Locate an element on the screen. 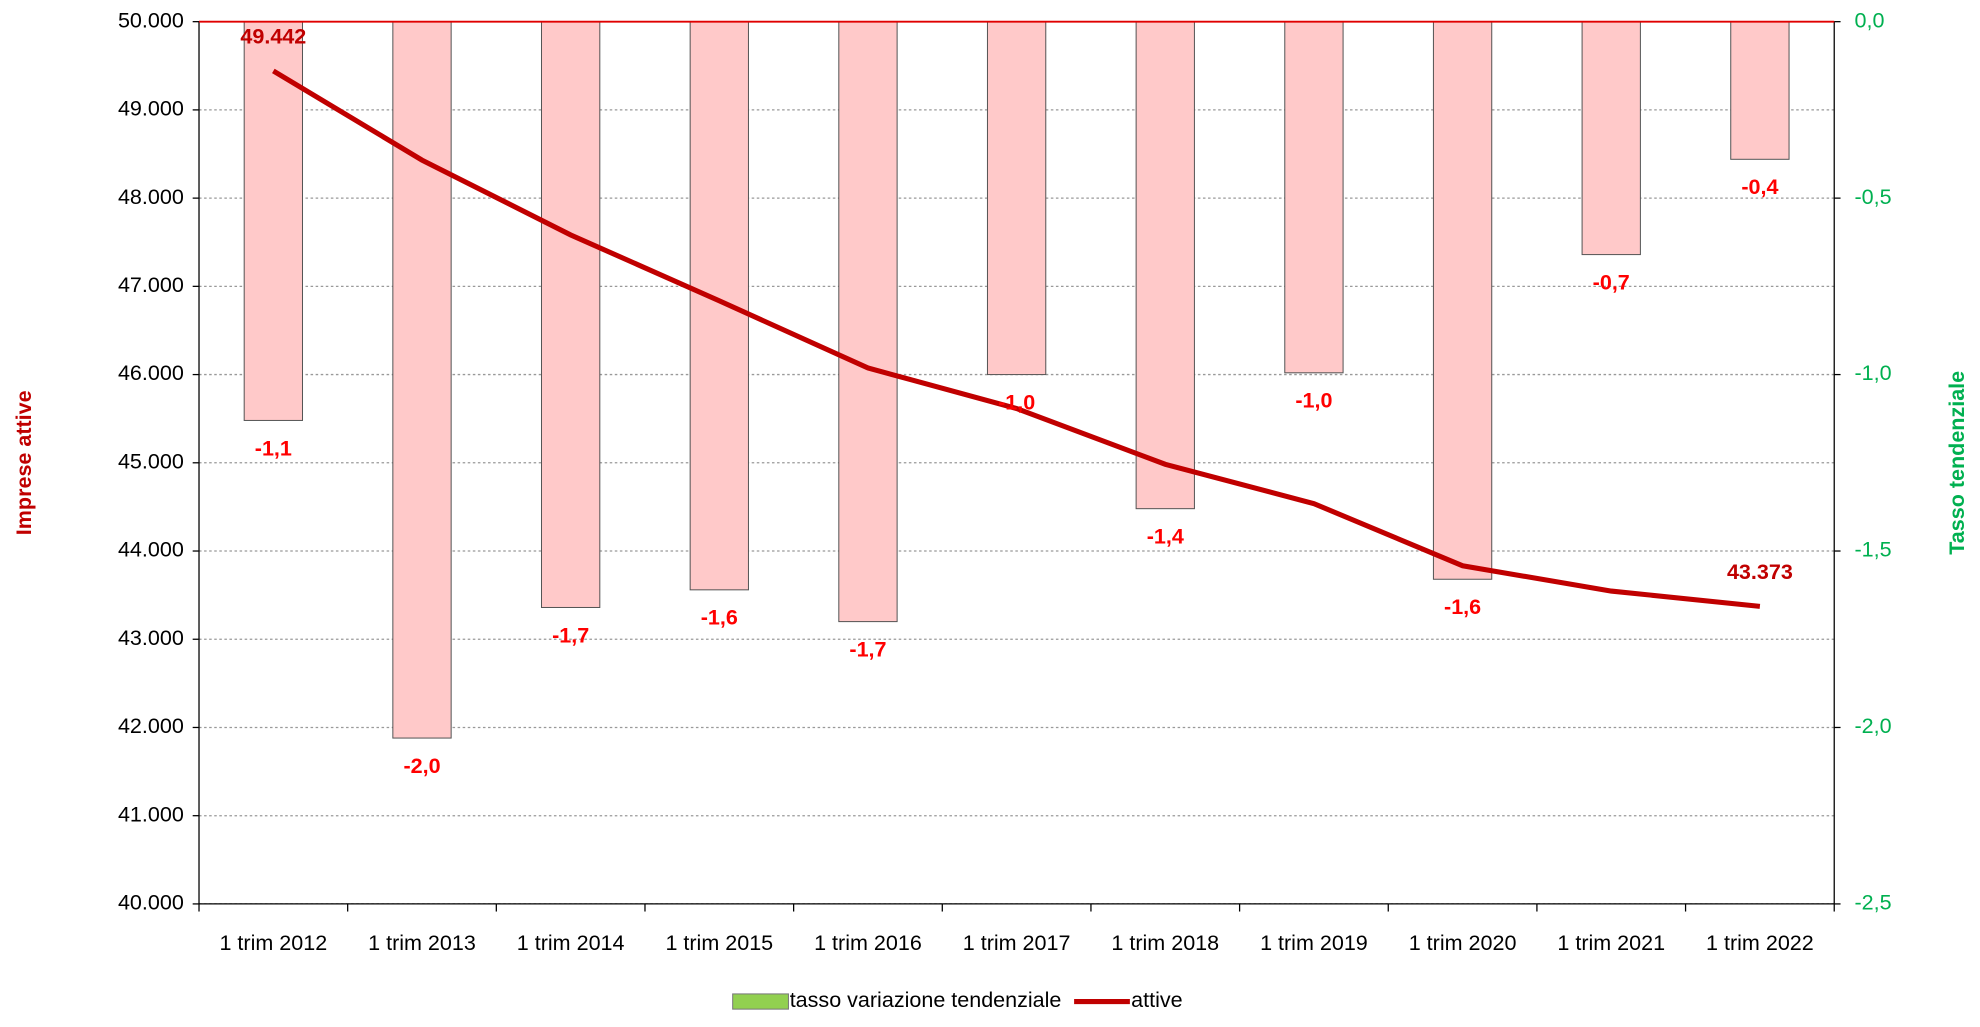 The image size is (1980, 1027). y-tick-label: 46.000 is located at coordinates (151, 373).